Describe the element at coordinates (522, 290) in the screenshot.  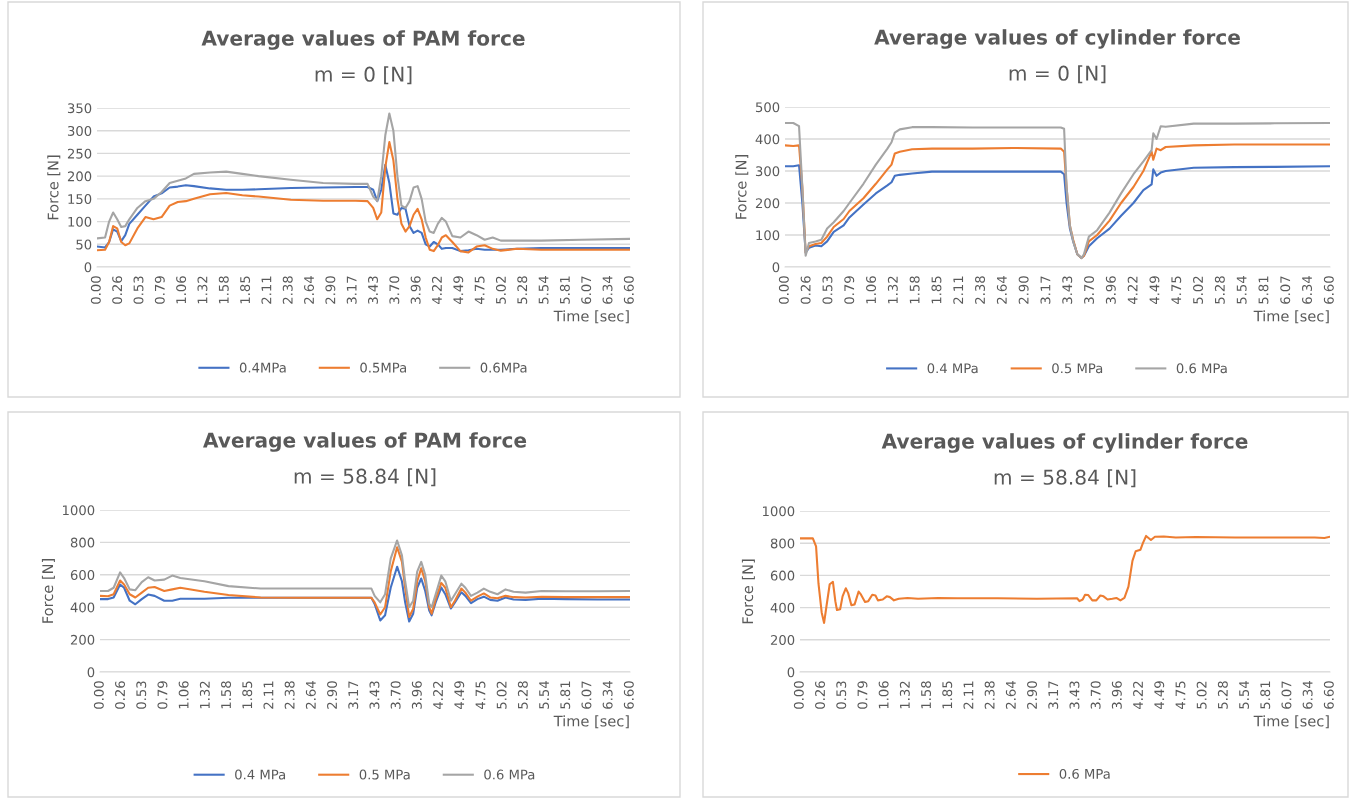
I see `x-tick-label: 5.28` at that location.